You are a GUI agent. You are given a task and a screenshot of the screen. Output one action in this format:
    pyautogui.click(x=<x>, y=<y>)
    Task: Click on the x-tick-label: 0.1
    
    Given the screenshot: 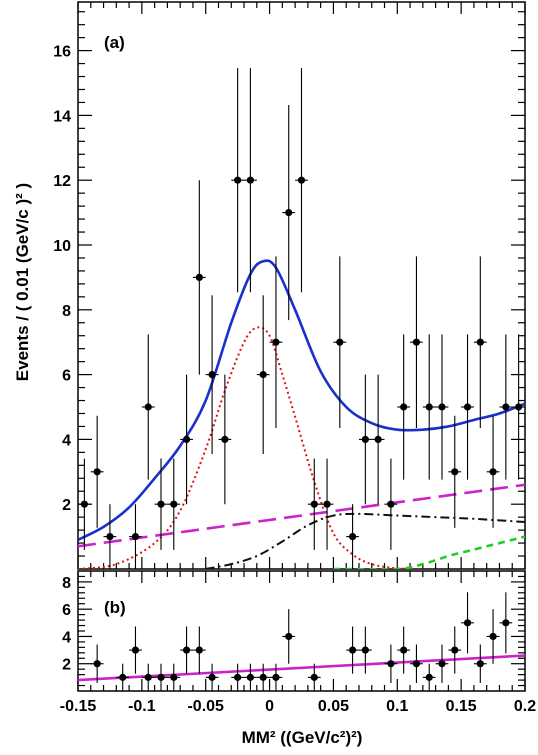 What is the action you would take?
    pyautogui.click(x=397, y=706)
    